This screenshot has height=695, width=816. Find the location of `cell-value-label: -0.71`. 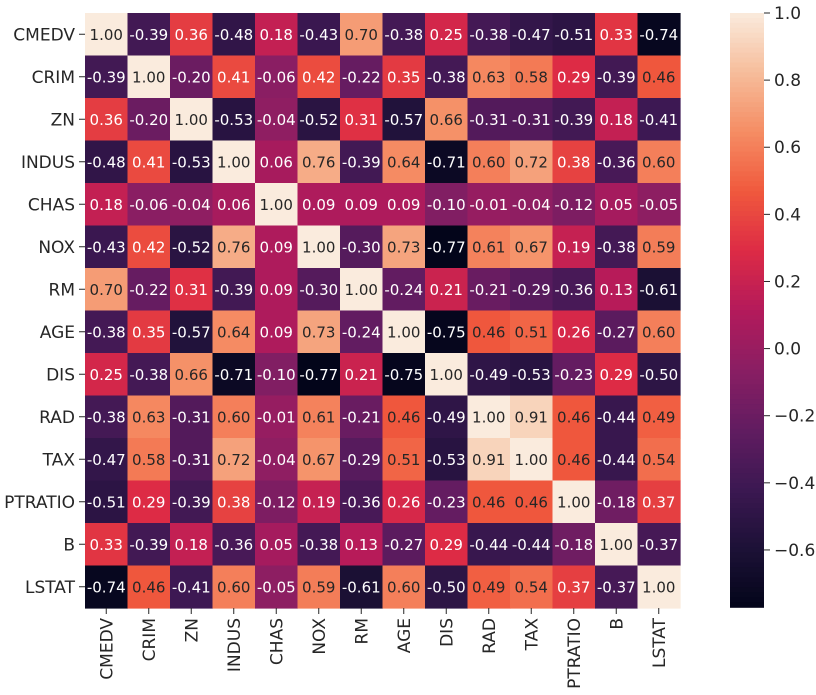

cell-value-label: -0.71 is located at coordinates (446, 162).